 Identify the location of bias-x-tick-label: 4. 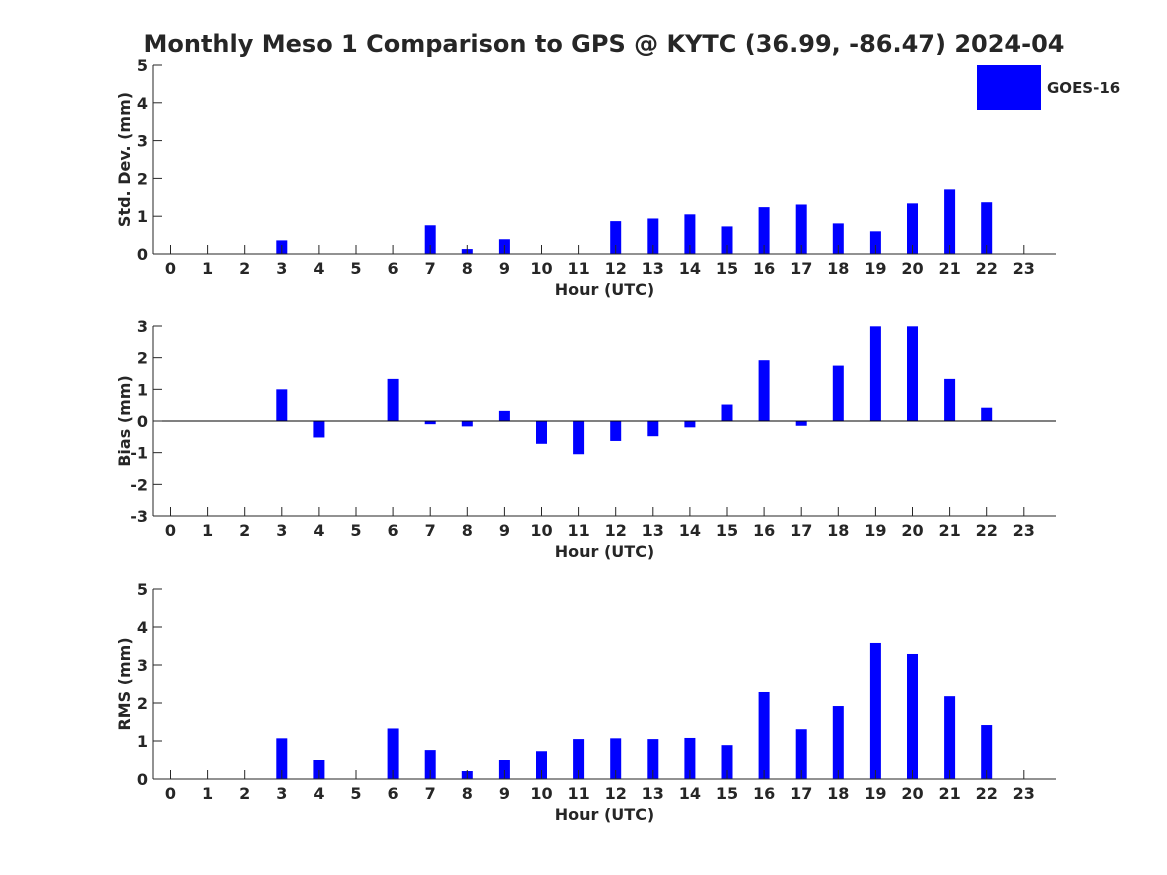
(318, 530).